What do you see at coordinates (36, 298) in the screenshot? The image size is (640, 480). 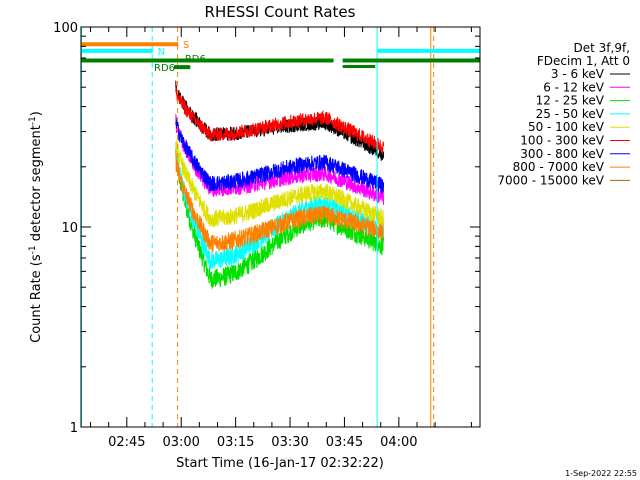 I see `y-axis-label-main: Count Rate (s` at bounding box center [36, 298].